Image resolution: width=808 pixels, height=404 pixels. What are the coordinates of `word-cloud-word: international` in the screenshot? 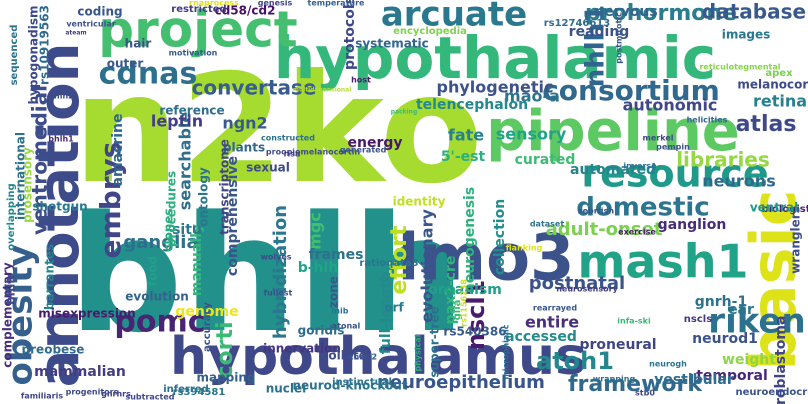 It's located at (21, 176).